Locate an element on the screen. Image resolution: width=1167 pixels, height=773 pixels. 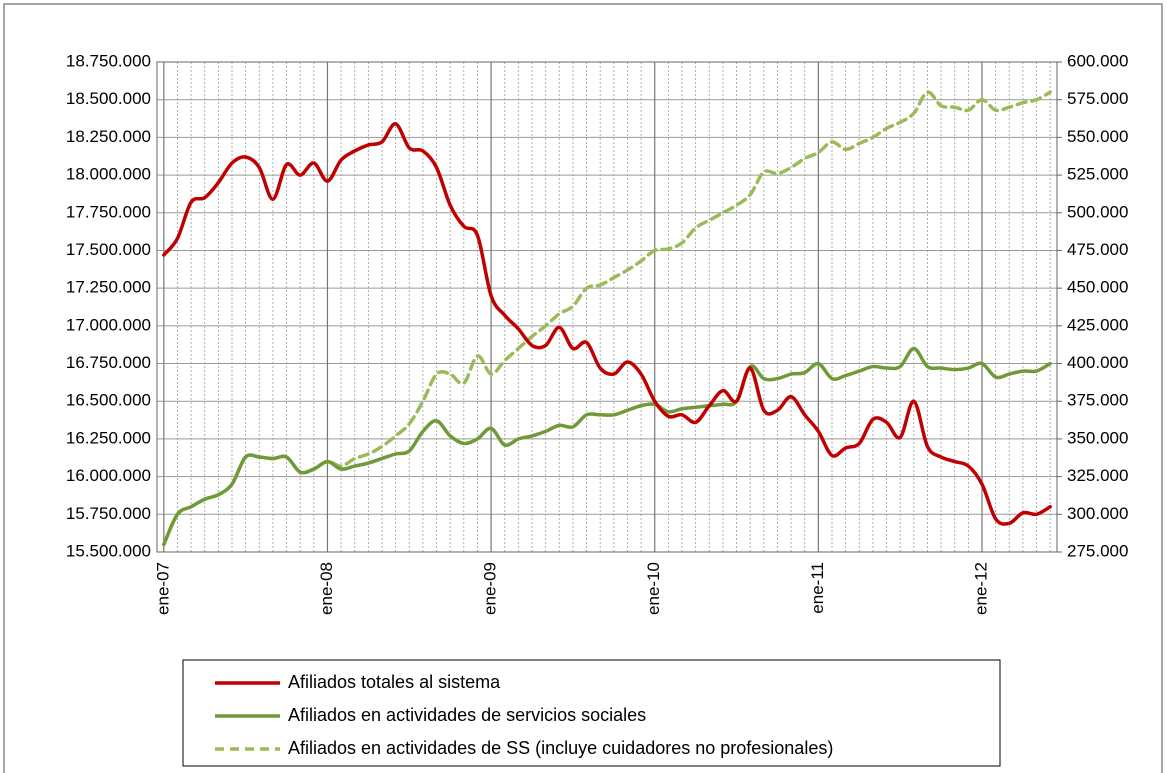
y2-tick-label: 600.000 is located at coordinates (1097, 60).